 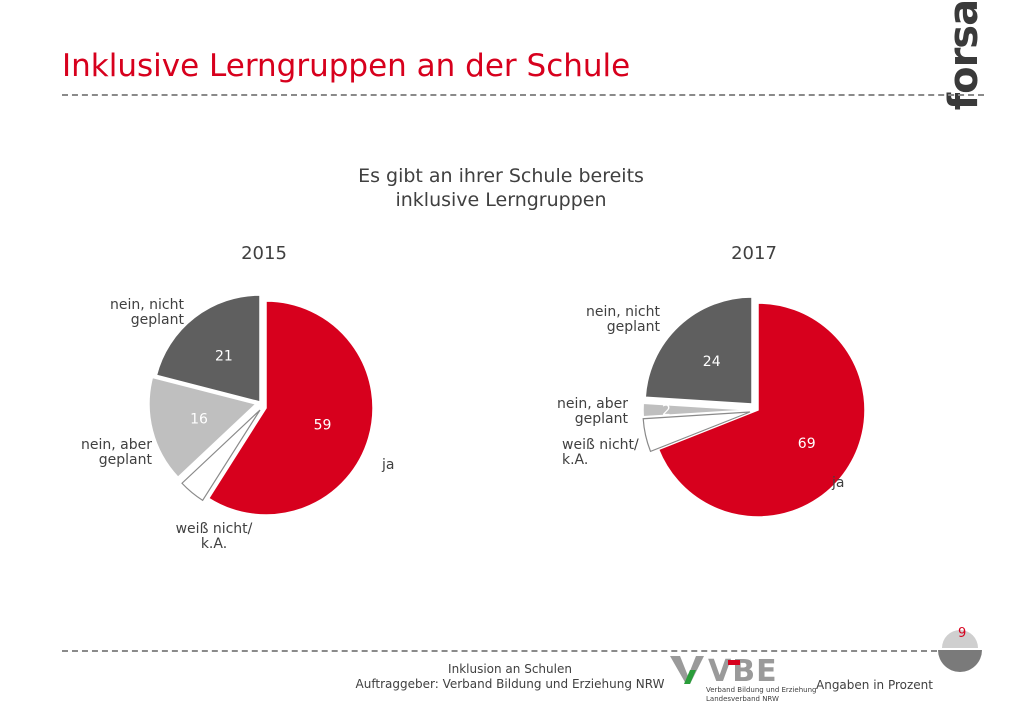 I want to click on year-label-2017: 2017, so click(x=754, y=253).